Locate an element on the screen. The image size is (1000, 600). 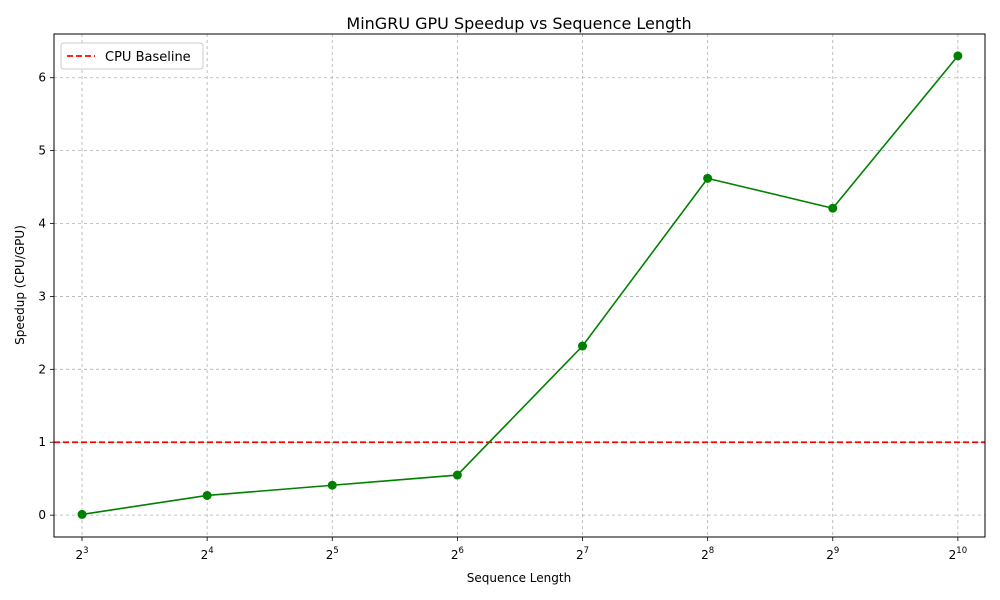
y-tick-label: 6 is located at coordinates (42, 78).